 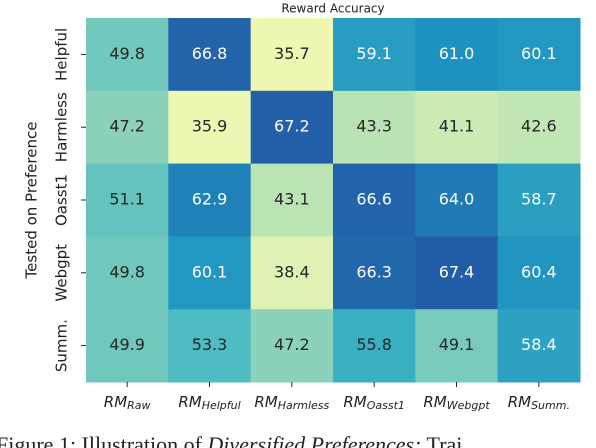 I want to click on cell-value-label: 61.0, so click(x=457, y=53).